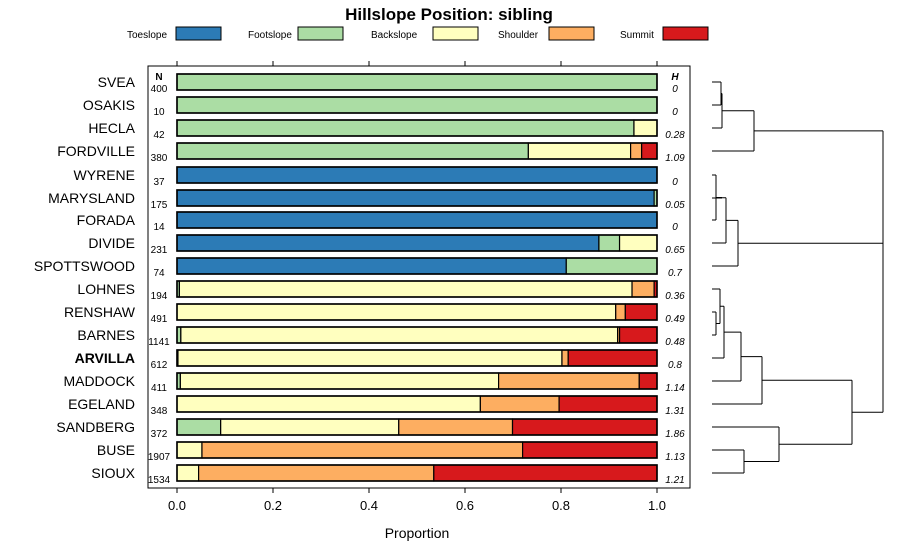  Describe the element at coordinates (159, 434) in the screenshot. I see `row-n: 372` at that location.